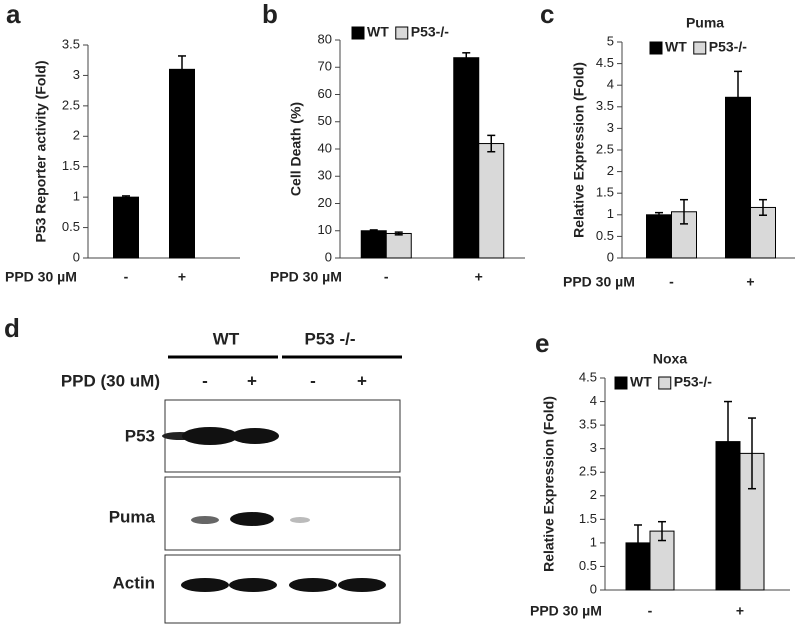 The height and width of the screenshot is (625, 800). I want to click on panel-letter: d, so click(12, 328).